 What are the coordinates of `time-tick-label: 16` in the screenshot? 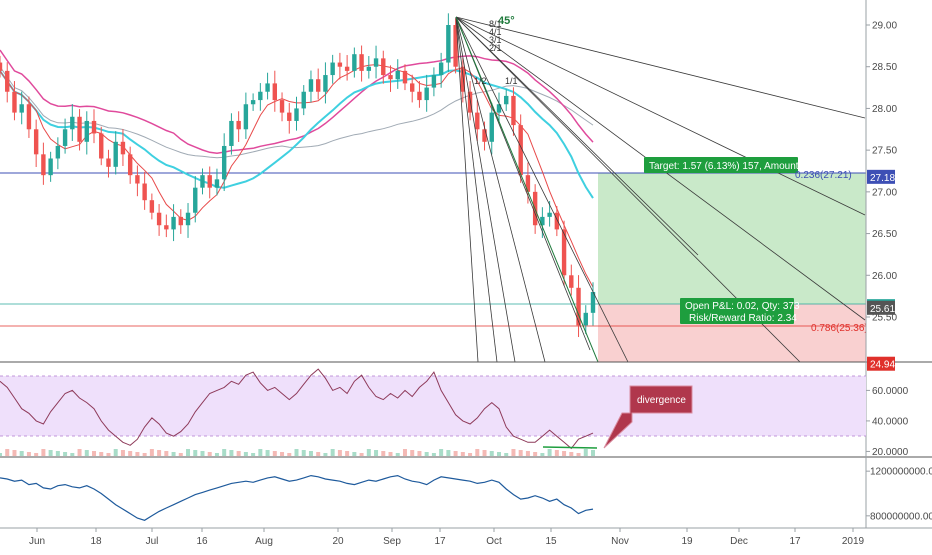 It's located at (202, 541).